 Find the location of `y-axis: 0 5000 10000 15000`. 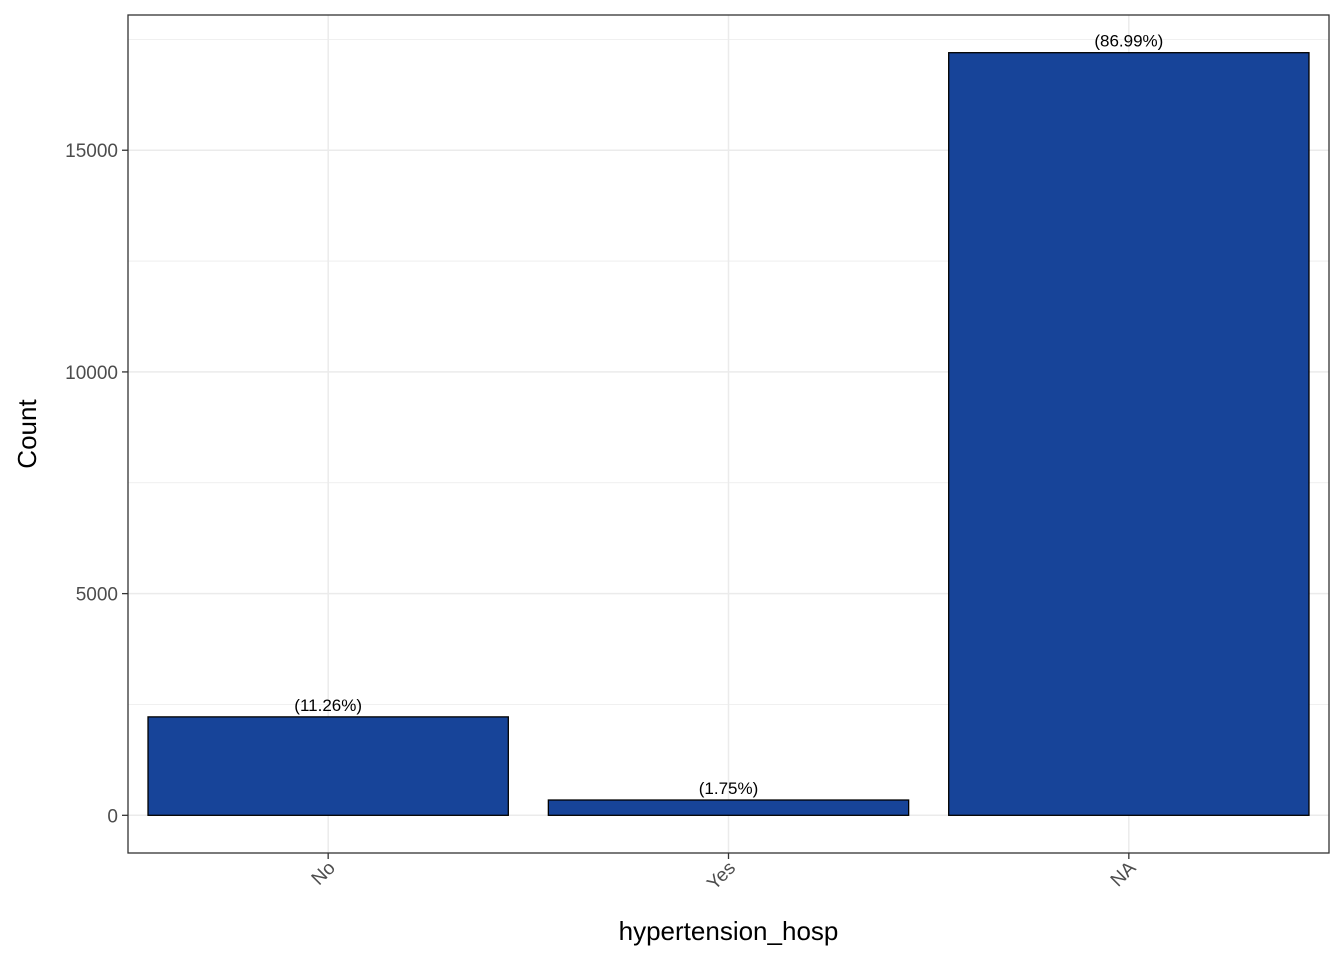

y-axis: 0 5000 10000 15000 is located at coordinates (96, 484).